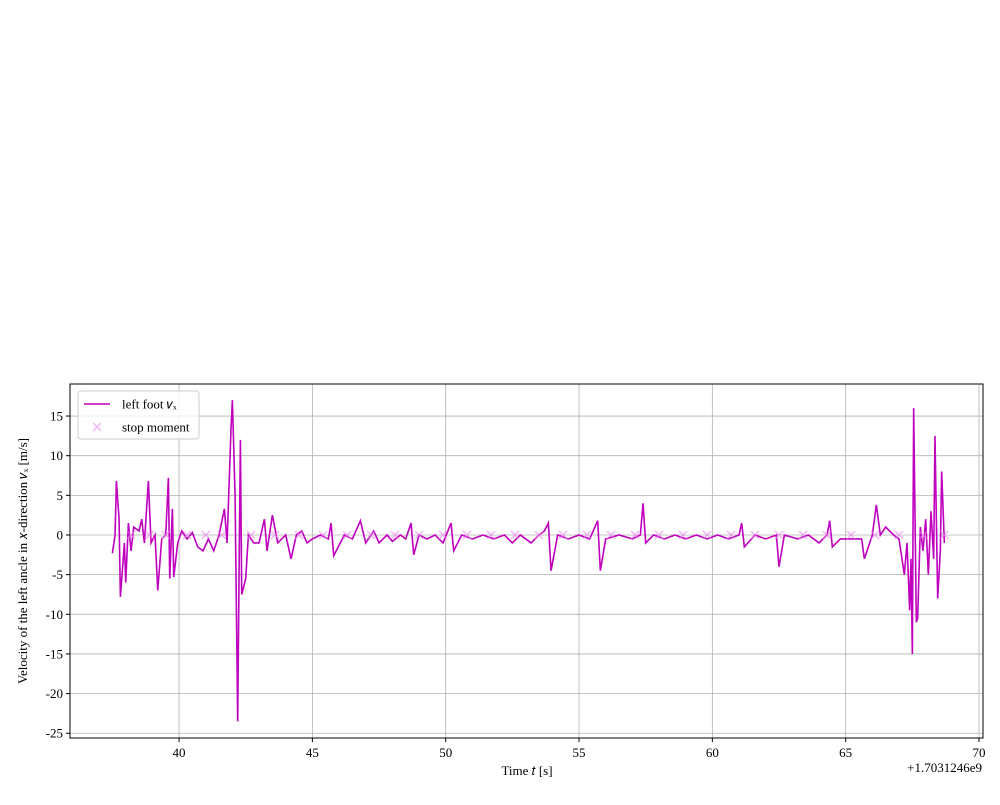  Describe the element at coordinates (138, 415) in the screenshot. I see `legend-box` at that location.